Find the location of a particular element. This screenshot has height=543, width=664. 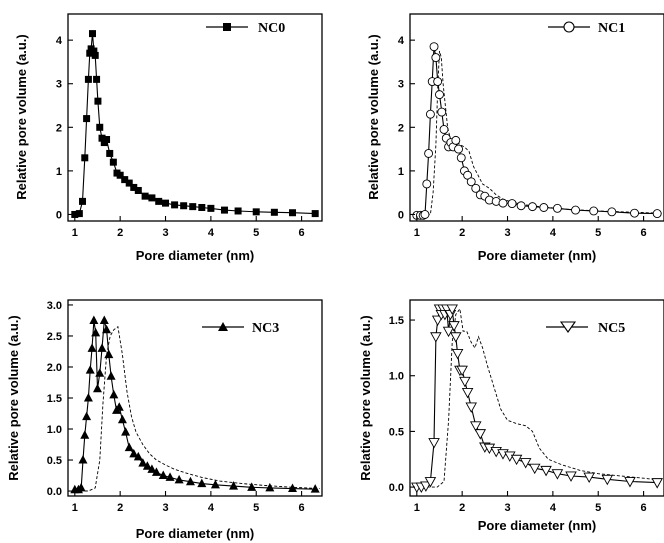

legend-label-nc5: NC5 is located at coordinates (611, 328).